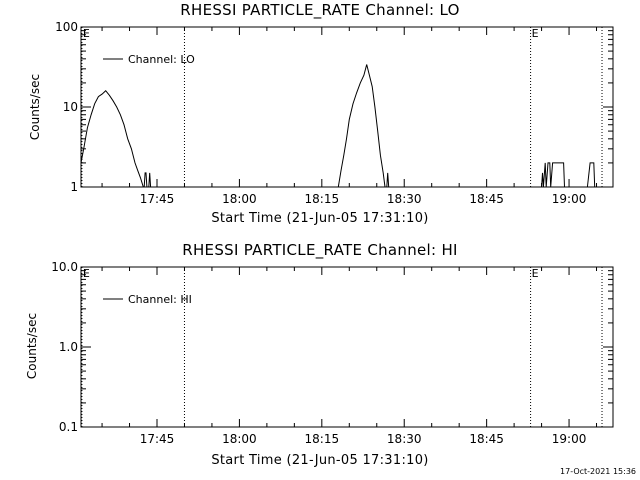 This screenshot has width=640, height=480. Describe the element at coordinates (320, 460) in the screenshot. I see `x-axis-label-hi: Start Time (21-Jun-05 17:31:10)` at that location.